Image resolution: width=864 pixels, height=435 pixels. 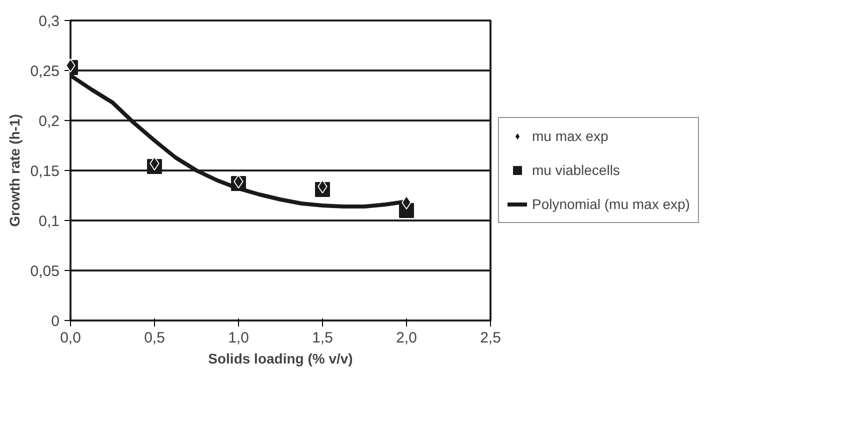 I want to click on y-tick-label: 0,3, so click(x=49, y=21).